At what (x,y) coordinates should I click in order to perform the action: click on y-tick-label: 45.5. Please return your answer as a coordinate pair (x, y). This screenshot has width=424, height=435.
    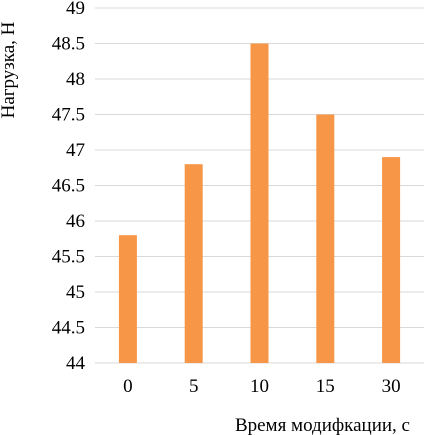
    Looking at the image, I should click on (68, 257).